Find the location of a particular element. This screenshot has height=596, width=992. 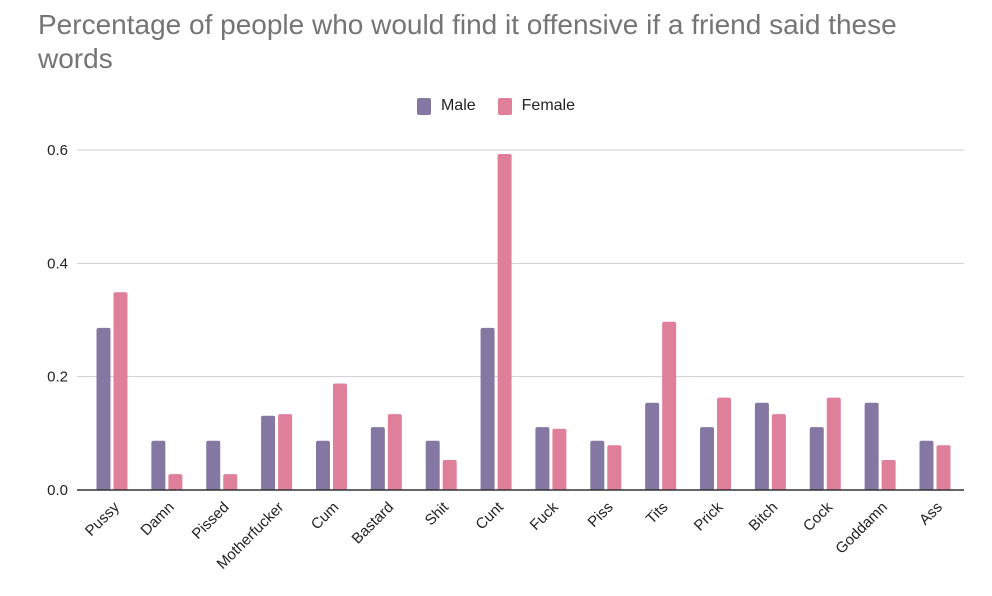

y-tick-label: 0.6 is located at coordinates (57, 150).